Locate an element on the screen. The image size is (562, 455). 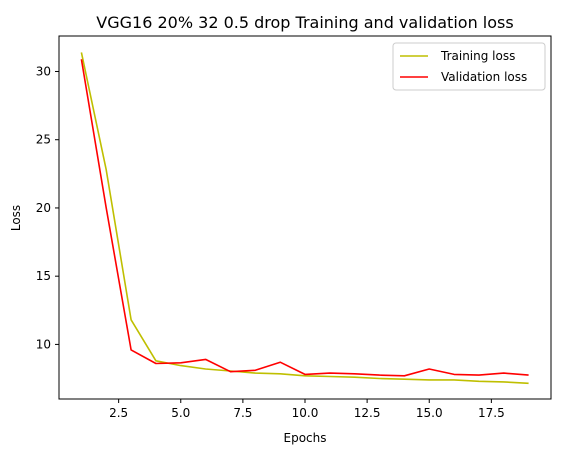
y-tick-label: 30 is located at coordinates (43, 71).